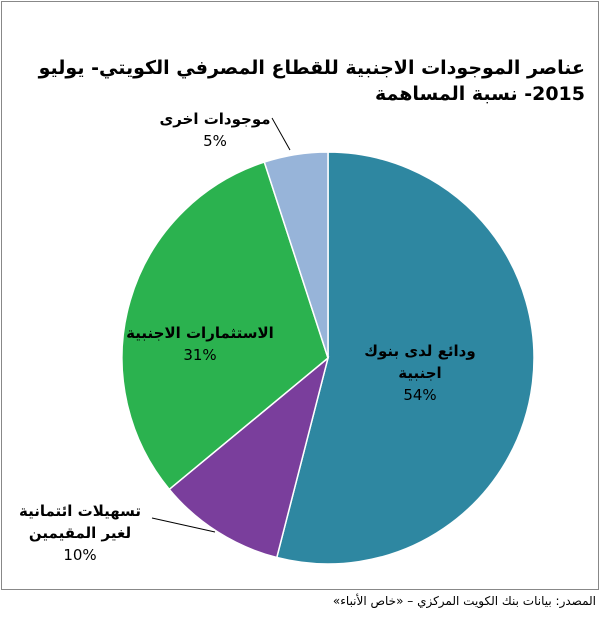 The width and height of the screenshot is (600, 619). I want to click on value-label: 31%, so click(200, 355).